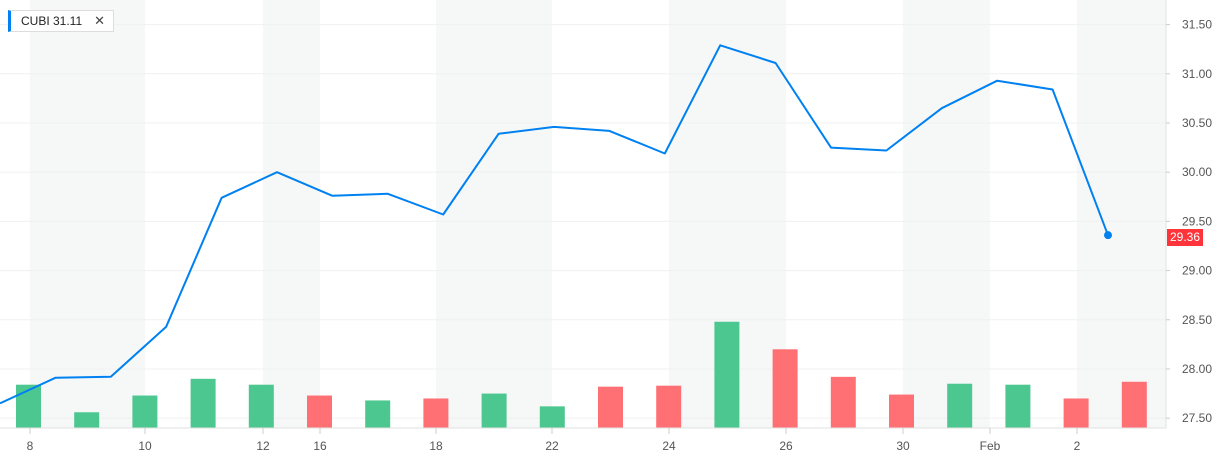 The height and width of the screenshot is (458, 1220). I want to click on x-tick-label: 16, so click(320, 446).